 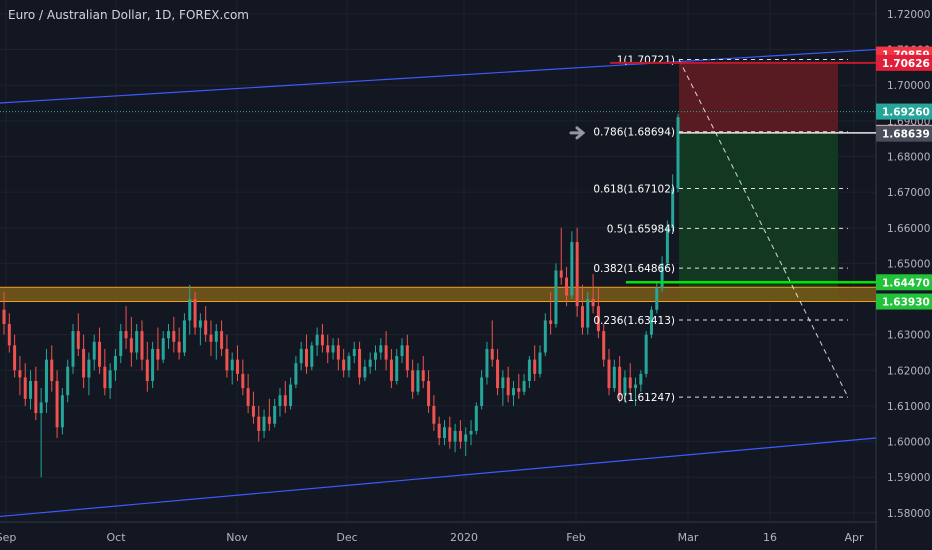 I want to click on channel-lower-line, so click(x=438, y=477).